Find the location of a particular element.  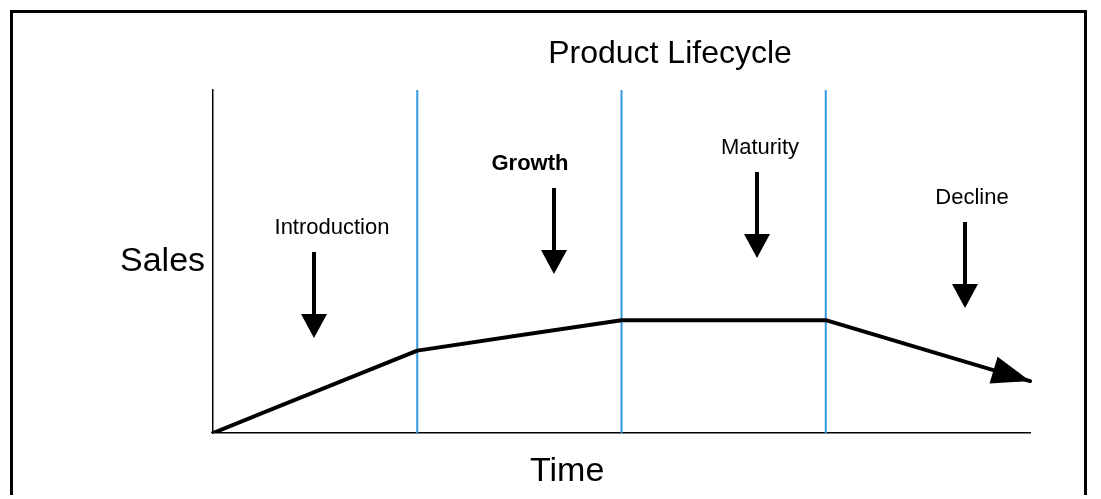

text: Introduction is located at coordinates (332, 227).